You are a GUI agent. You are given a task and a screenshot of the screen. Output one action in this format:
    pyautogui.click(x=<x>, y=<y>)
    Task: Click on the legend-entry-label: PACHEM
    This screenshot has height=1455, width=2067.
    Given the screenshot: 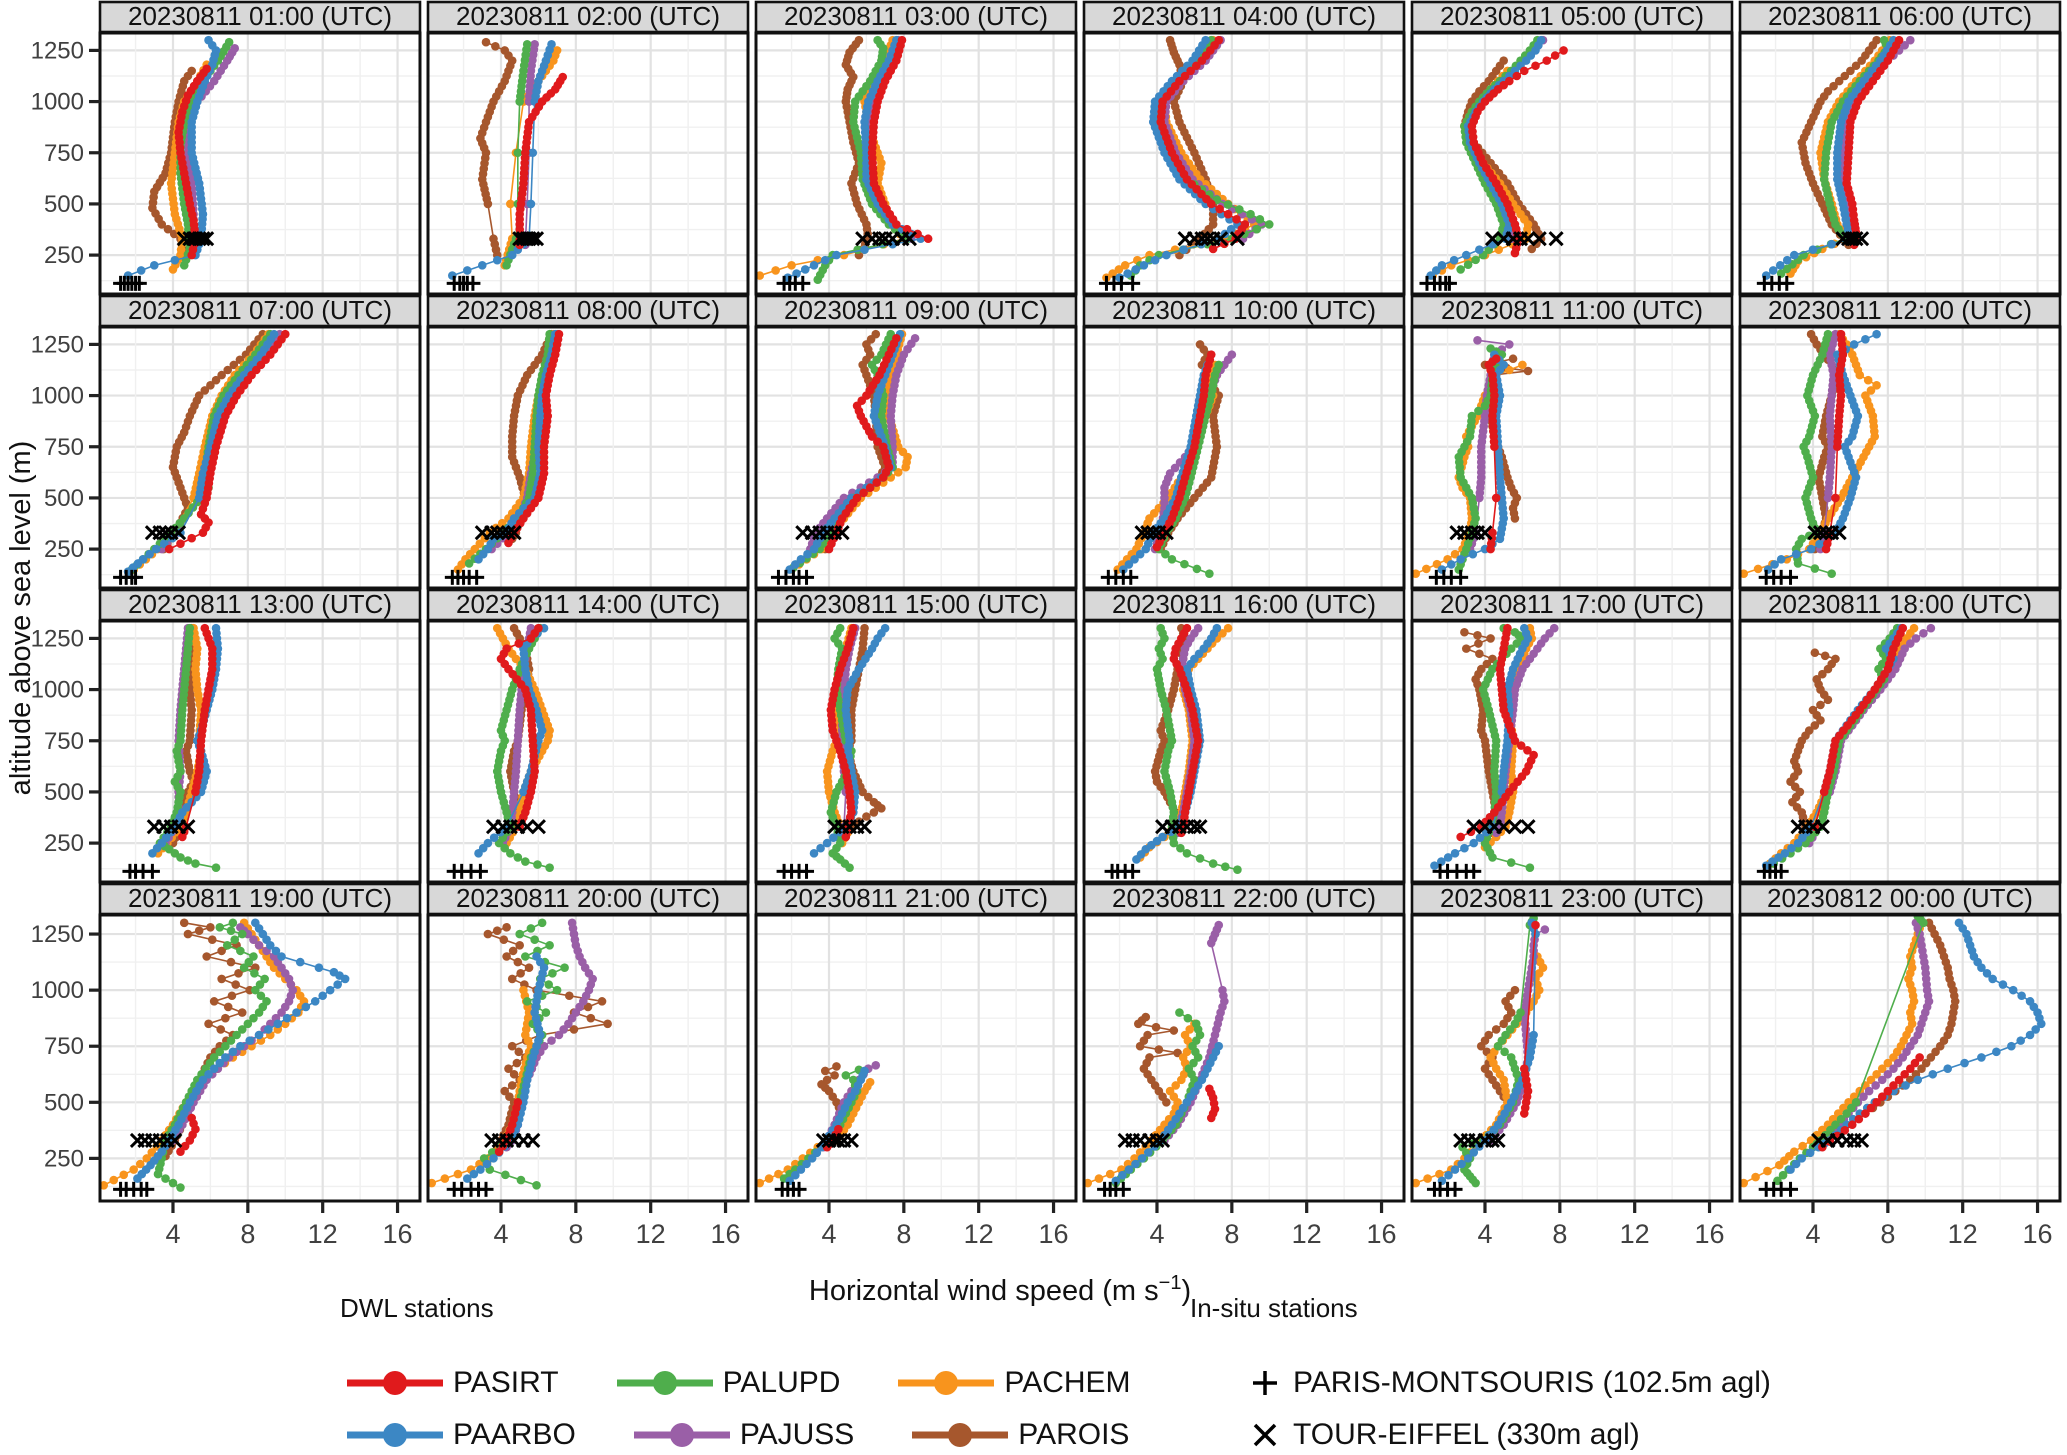 What is the action you would take?
    pyautogui.click(x=1067, y=1382)
    